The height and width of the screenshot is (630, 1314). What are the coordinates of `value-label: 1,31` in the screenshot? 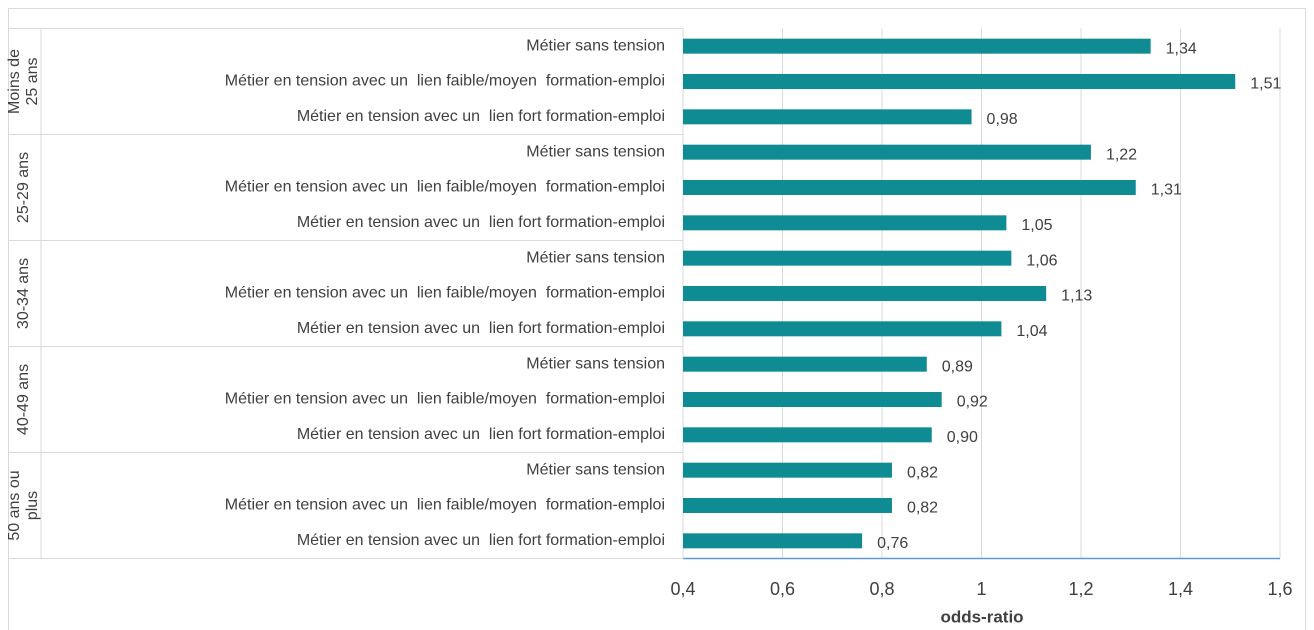 It's located at (1166, 190).